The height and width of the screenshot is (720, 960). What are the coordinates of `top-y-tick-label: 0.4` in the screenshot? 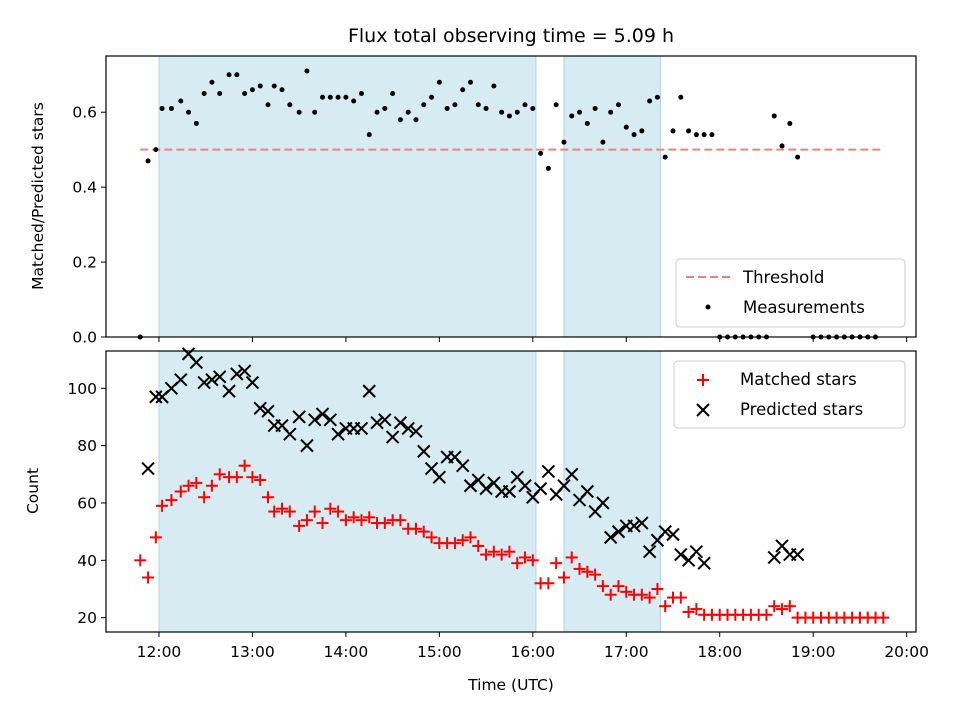 It's located at (84, 188).